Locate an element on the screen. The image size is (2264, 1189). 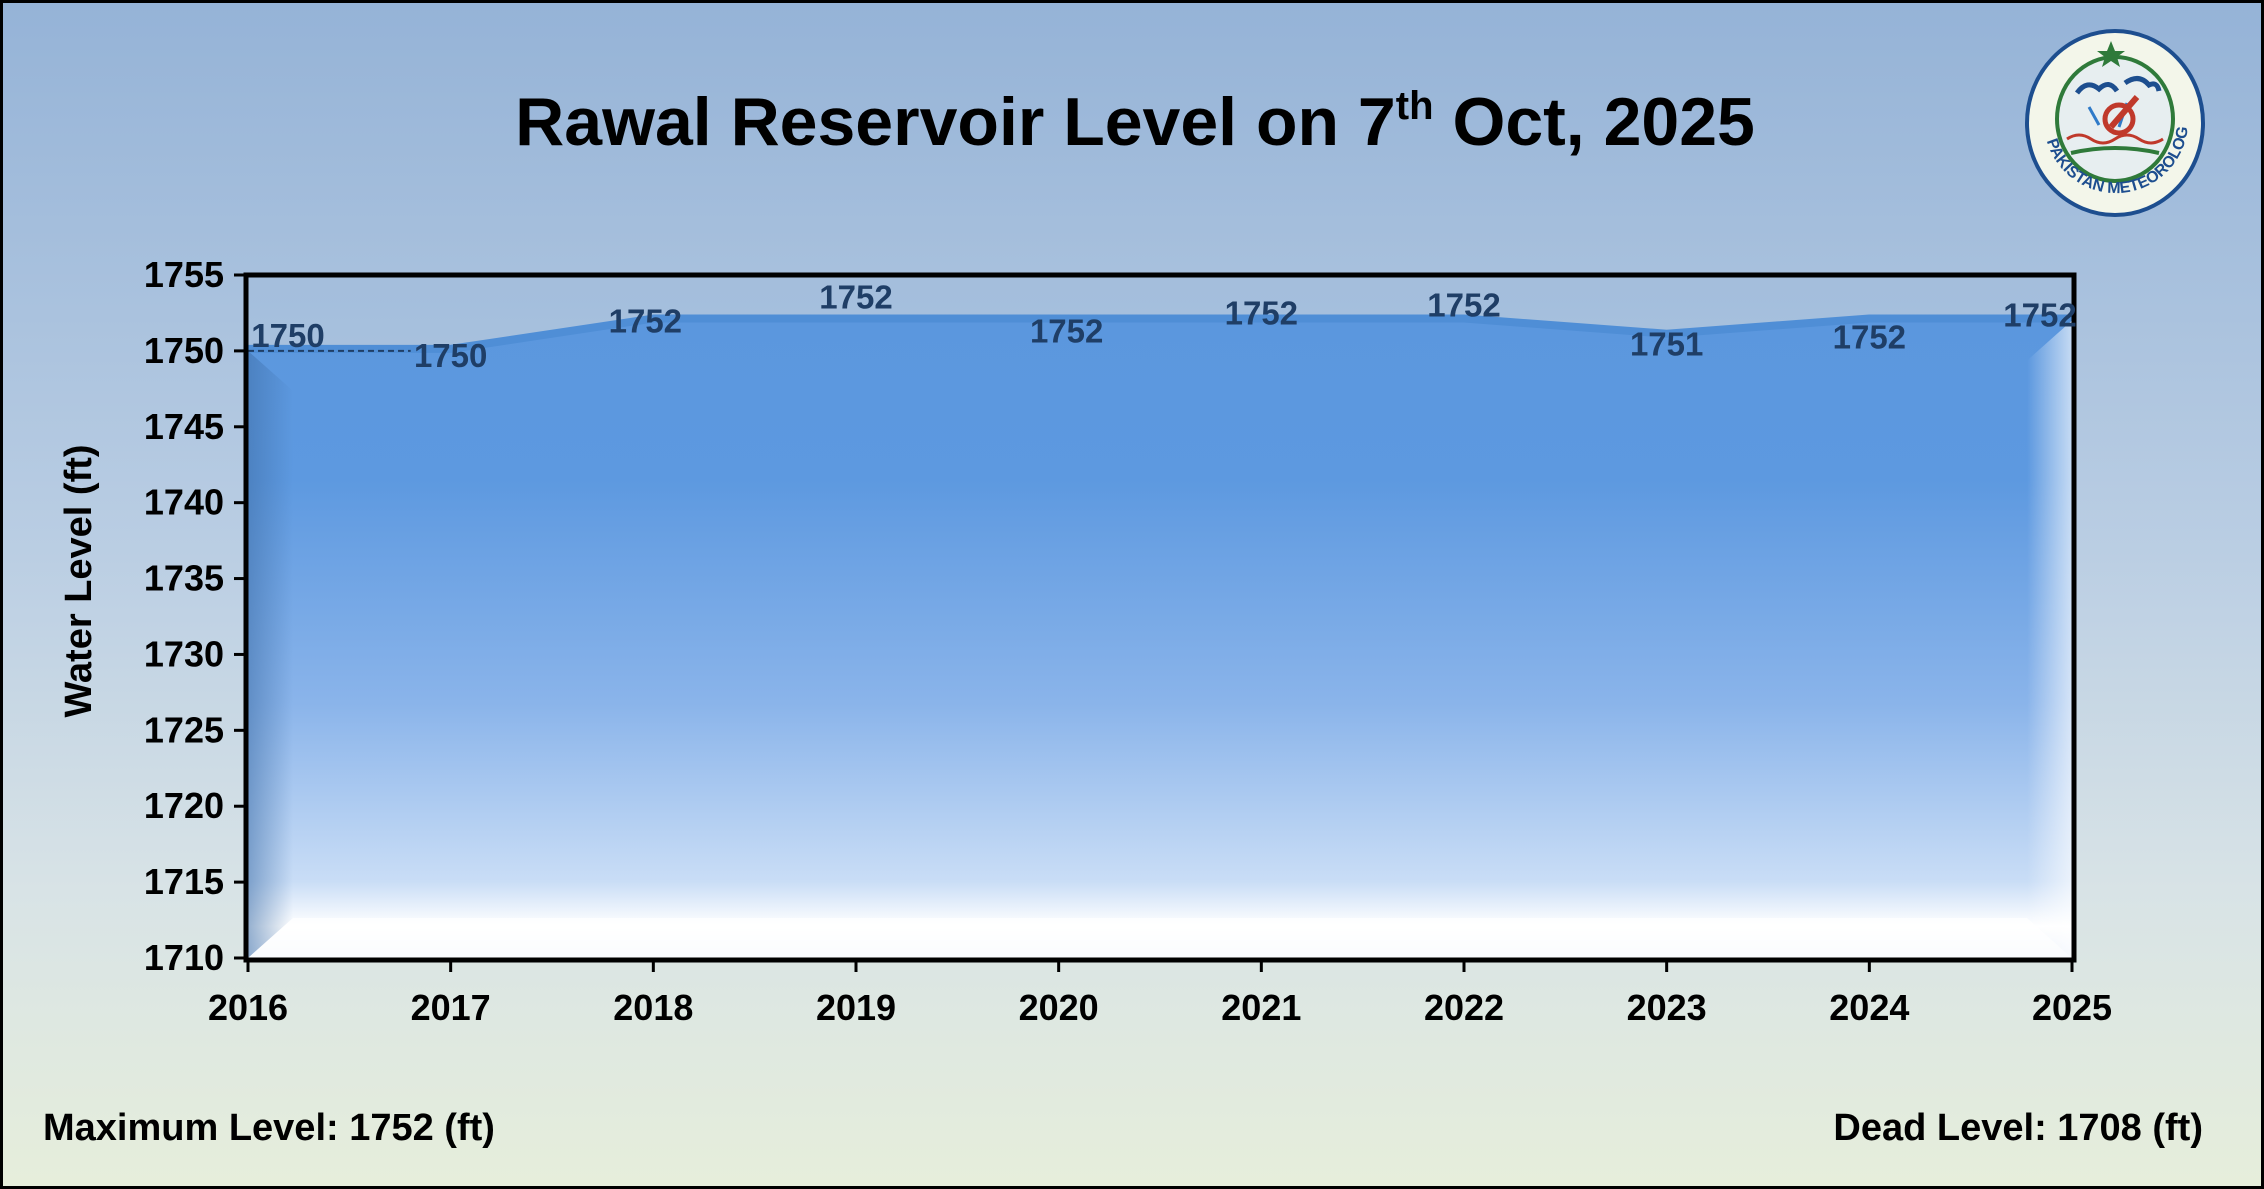
area-right-bevel is located at coordinates (2049, 639).